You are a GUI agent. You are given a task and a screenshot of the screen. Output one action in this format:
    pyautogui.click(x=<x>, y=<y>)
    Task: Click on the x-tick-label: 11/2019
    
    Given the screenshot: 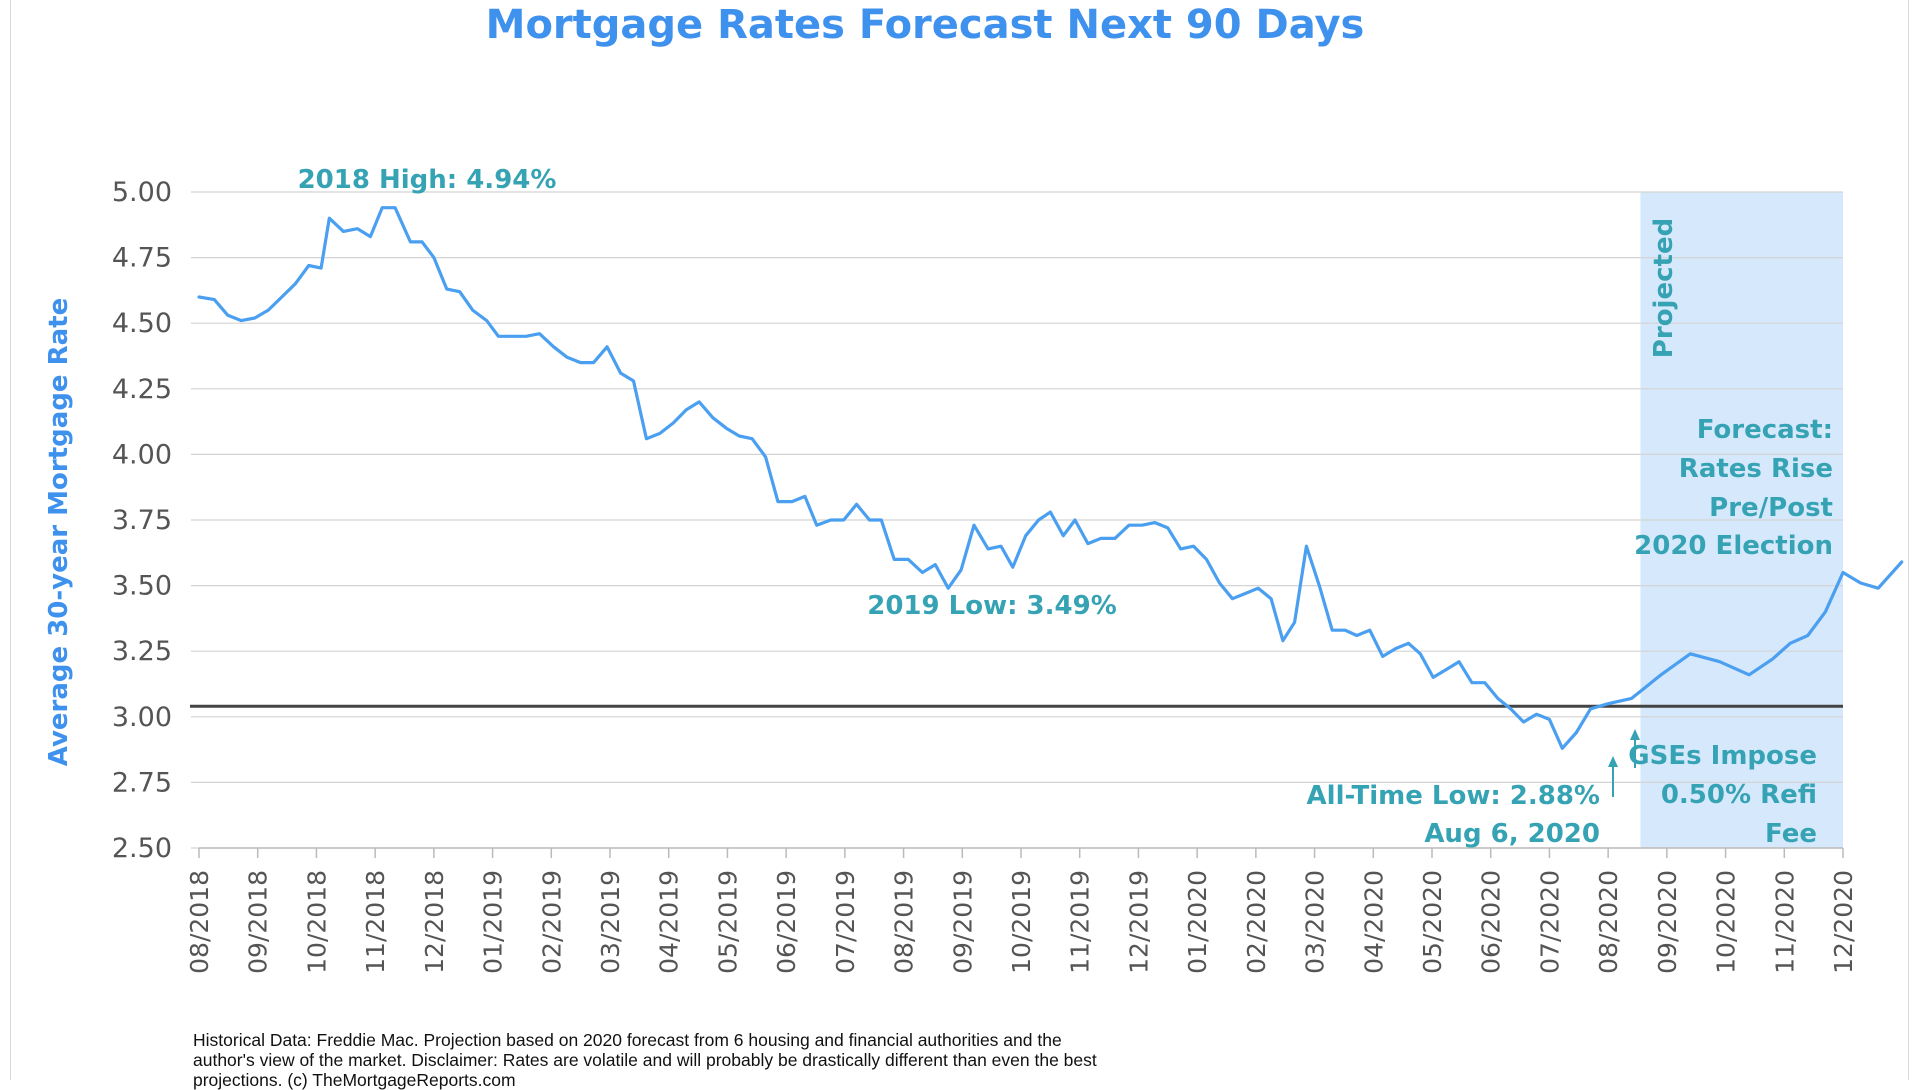 What is the action you would take?
    pyautogui.click(x=1080, y=922)
    